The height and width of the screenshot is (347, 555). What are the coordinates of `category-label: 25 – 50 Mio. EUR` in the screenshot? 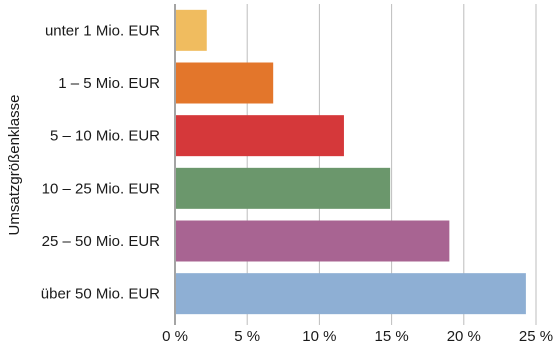 It's located at (101, 241).